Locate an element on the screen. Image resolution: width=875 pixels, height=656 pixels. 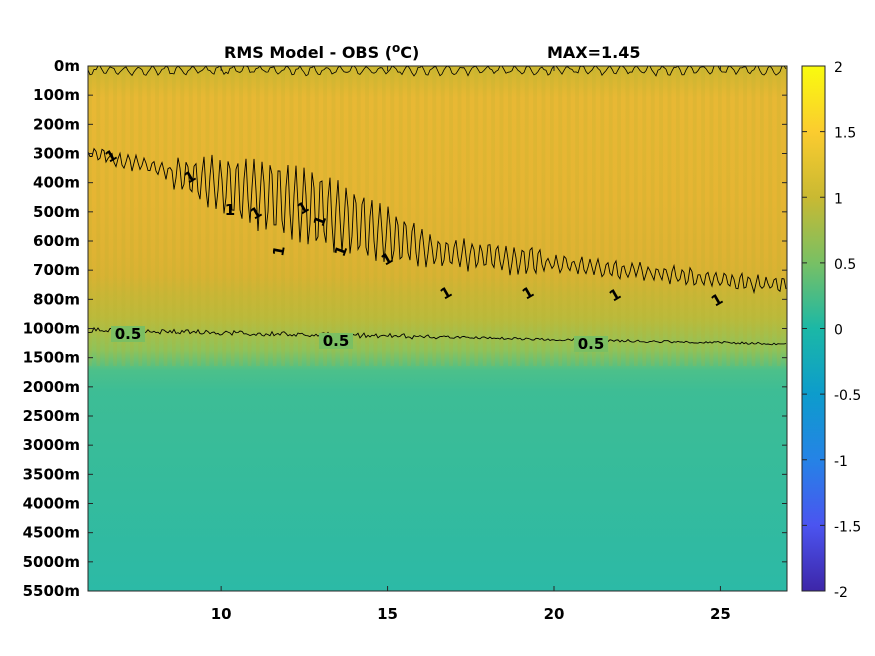
y-tick-label: 2500m is located at coordinates (51, 416).